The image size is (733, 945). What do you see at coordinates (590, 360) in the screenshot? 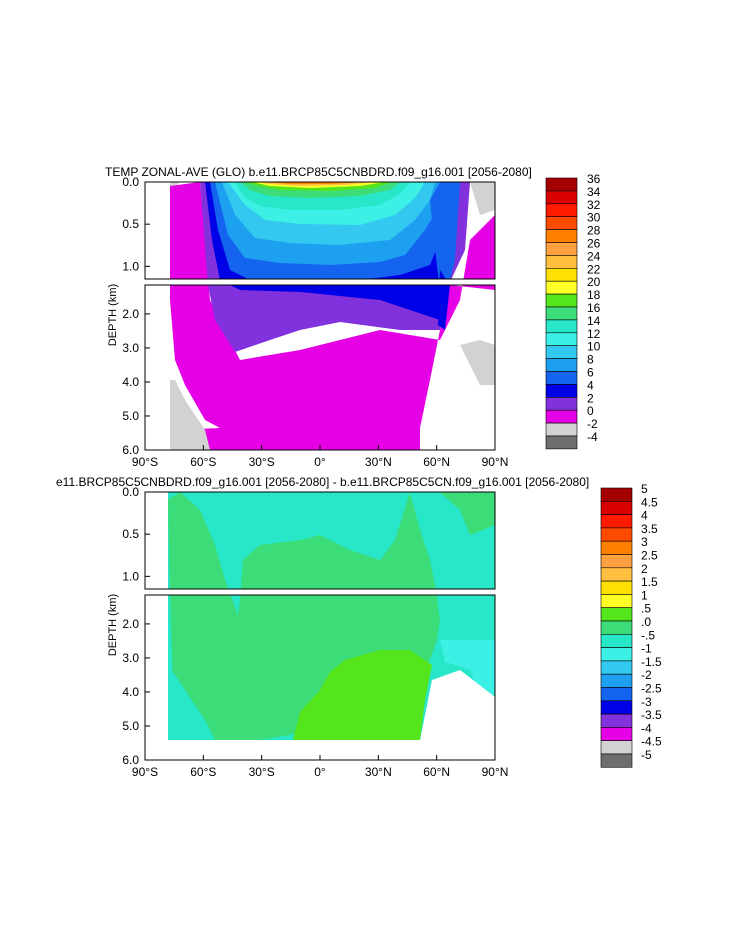
I see `colorbar-label: 8` at bounding box center [590, 360].